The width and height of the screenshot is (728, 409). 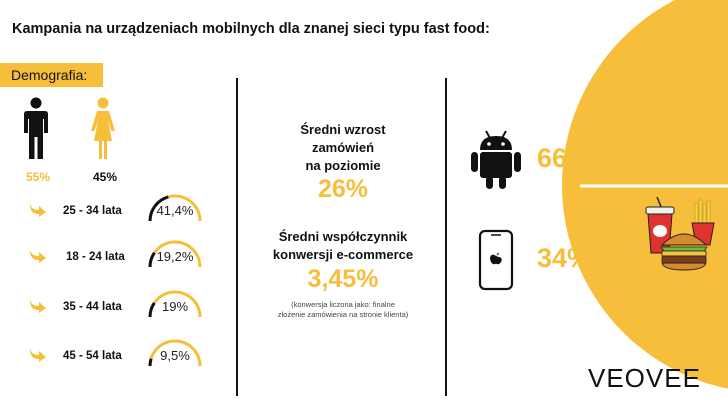 I want to click on female-figure-icon, so click(x=103, y=128).